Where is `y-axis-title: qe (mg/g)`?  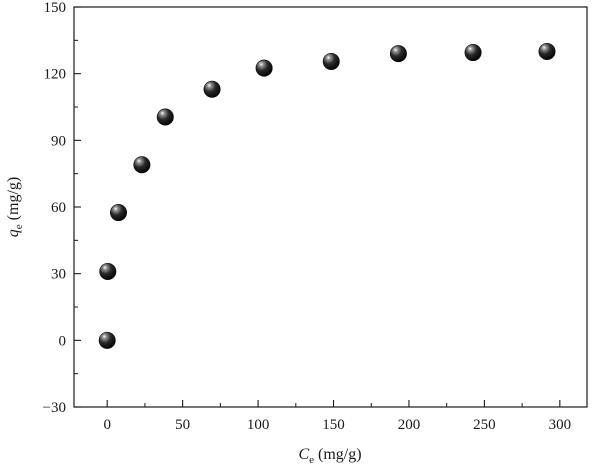 y-axis-title: qe (mg/g) is located at coordinates (15, 207).